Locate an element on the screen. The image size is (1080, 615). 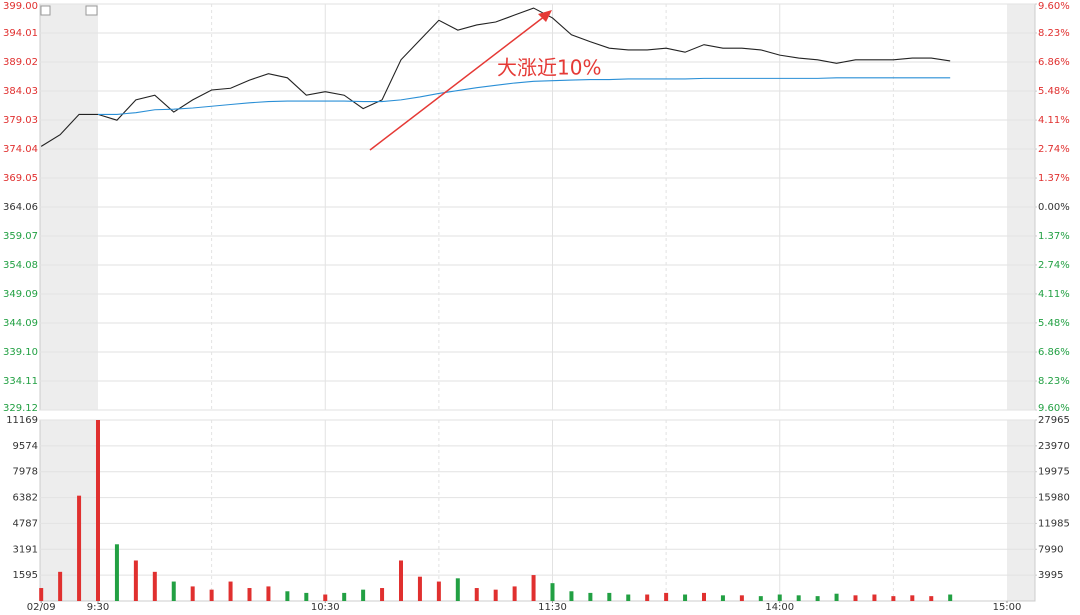
y-tick-label: 384.03 is located at coordinates (20, 91).